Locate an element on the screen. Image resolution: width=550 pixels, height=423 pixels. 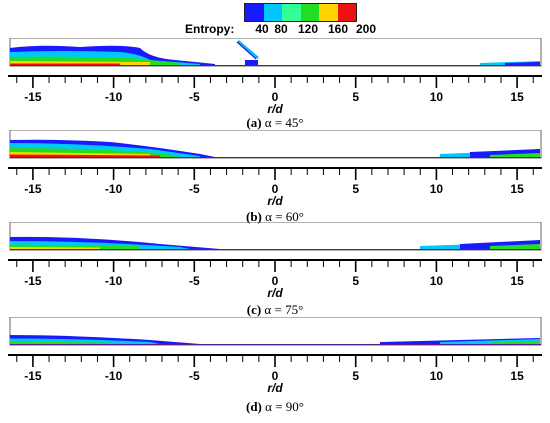
jet-nozzle-edge is located at coordinates (246, 50).